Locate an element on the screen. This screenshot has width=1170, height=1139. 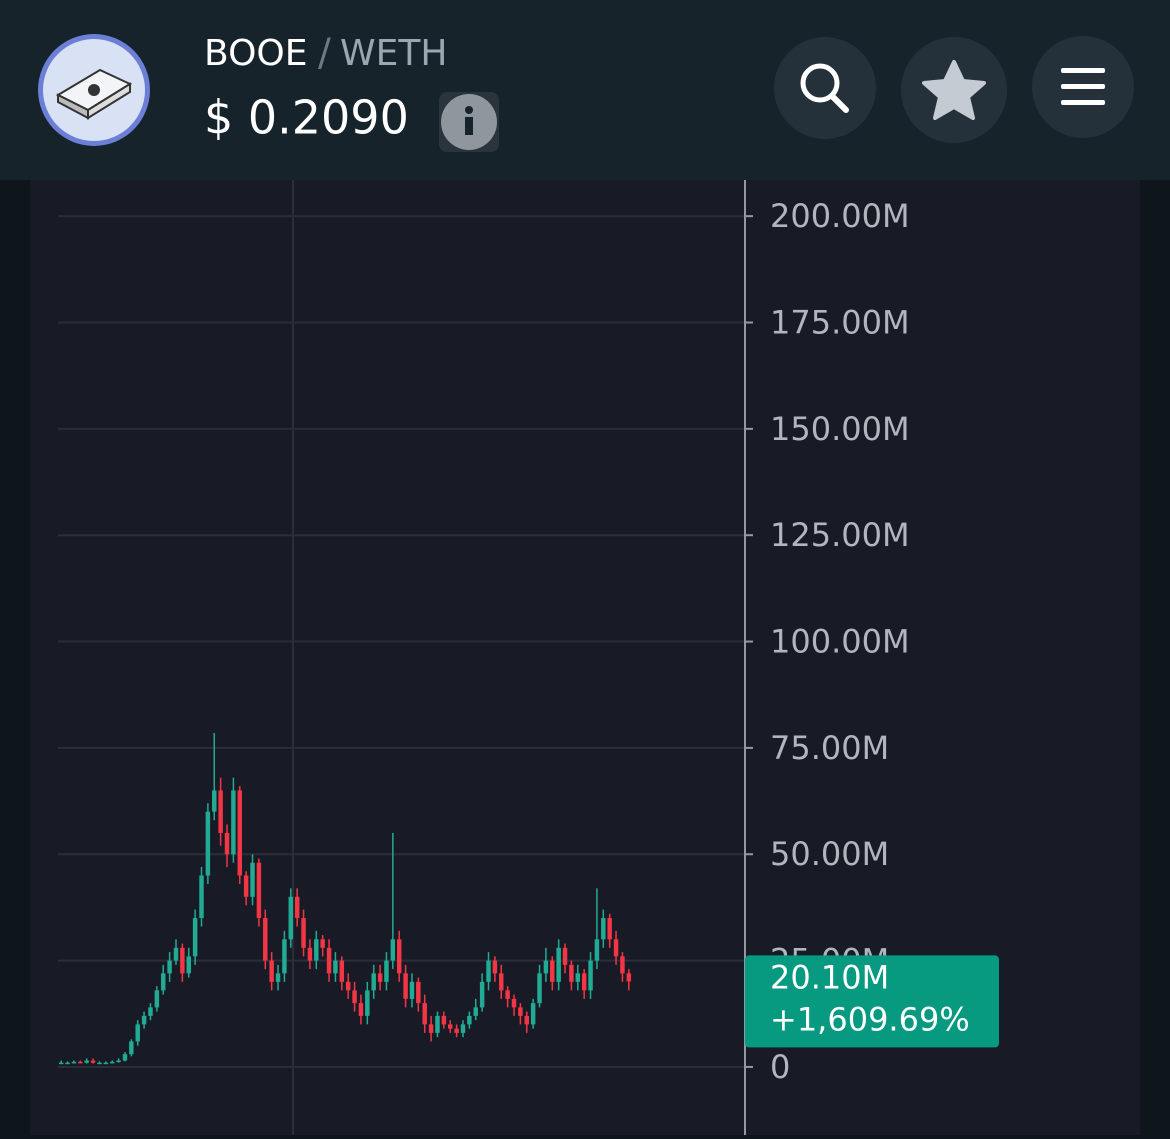
last-price-tag is located at coordinates (872, 1001).